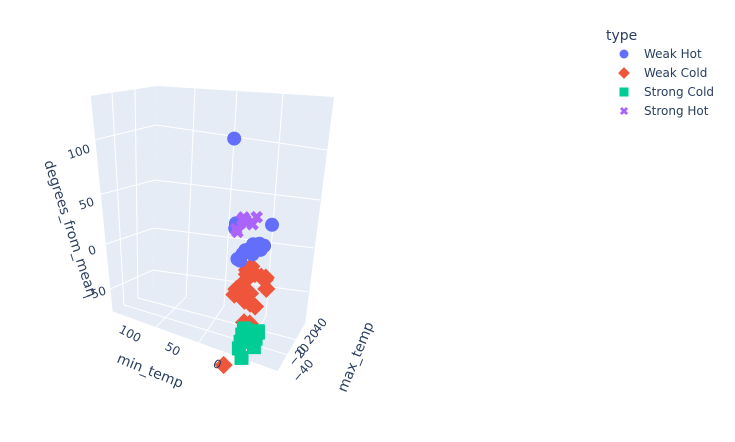 The width and height of the screenshot is (735, 442). I want to click on z-axis-ticks: 100 50 0 −50, so click(87, 223).